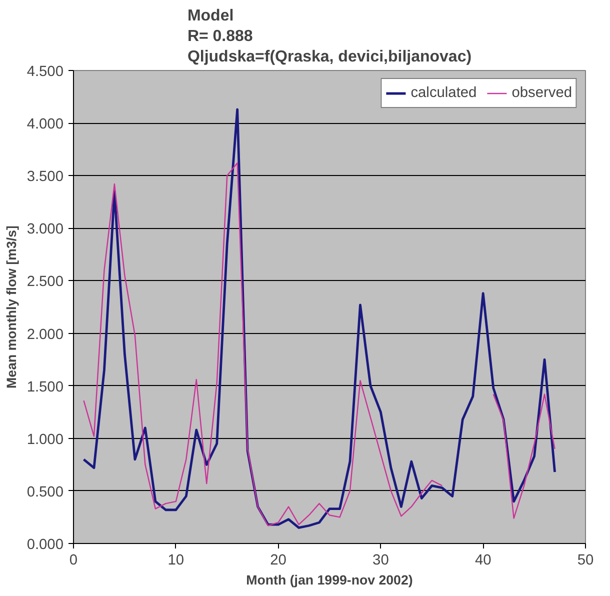  I want to click on x-tick-label: 0, so click(73, 560).